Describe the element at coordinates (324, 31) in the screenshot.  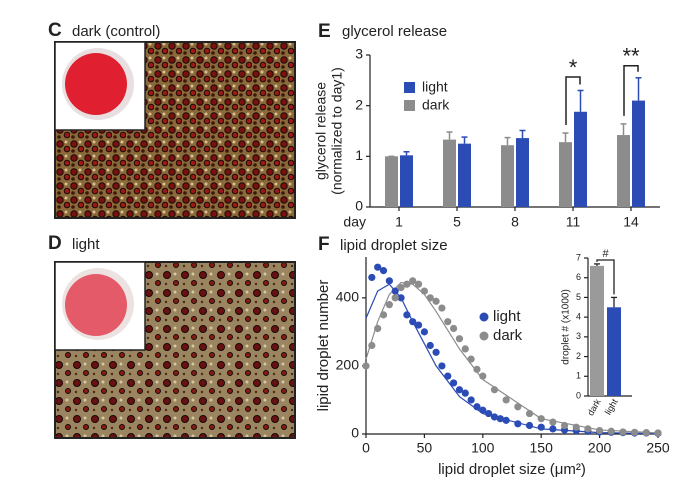
I see `panel-letter: E` at that location.